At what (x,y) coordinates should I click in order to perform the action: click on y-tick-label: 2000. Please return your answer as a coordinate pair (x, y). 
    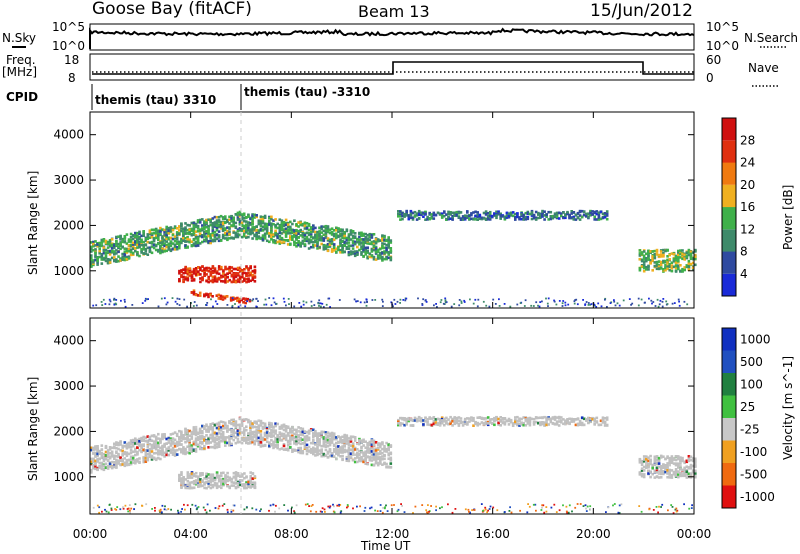
    Looking at the image, I should click on (68, 225).